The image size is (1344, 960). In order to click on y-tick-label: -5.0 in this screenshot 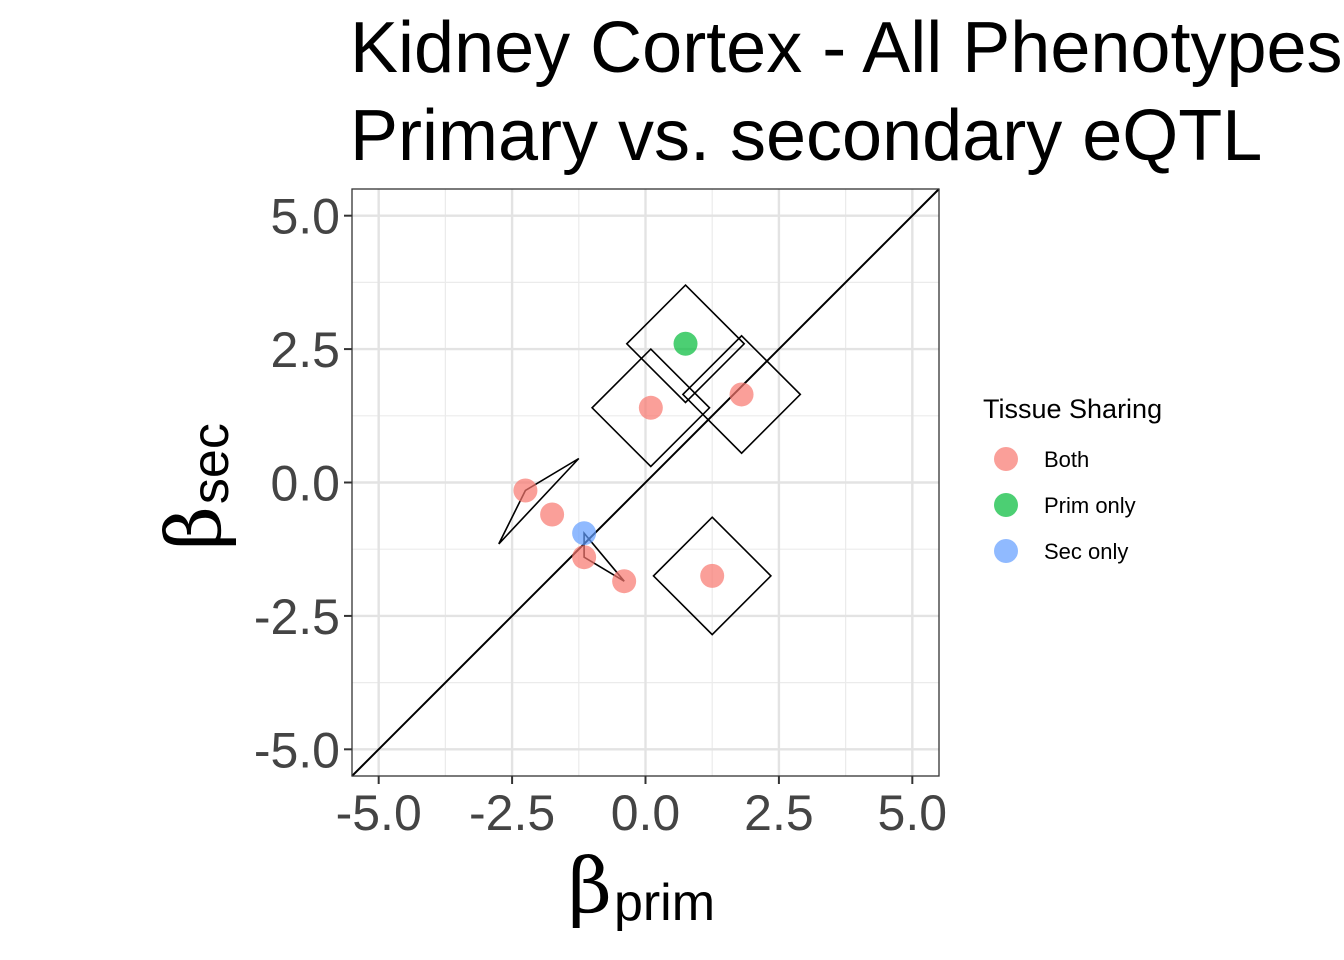, I will do `click(297, 750)`.